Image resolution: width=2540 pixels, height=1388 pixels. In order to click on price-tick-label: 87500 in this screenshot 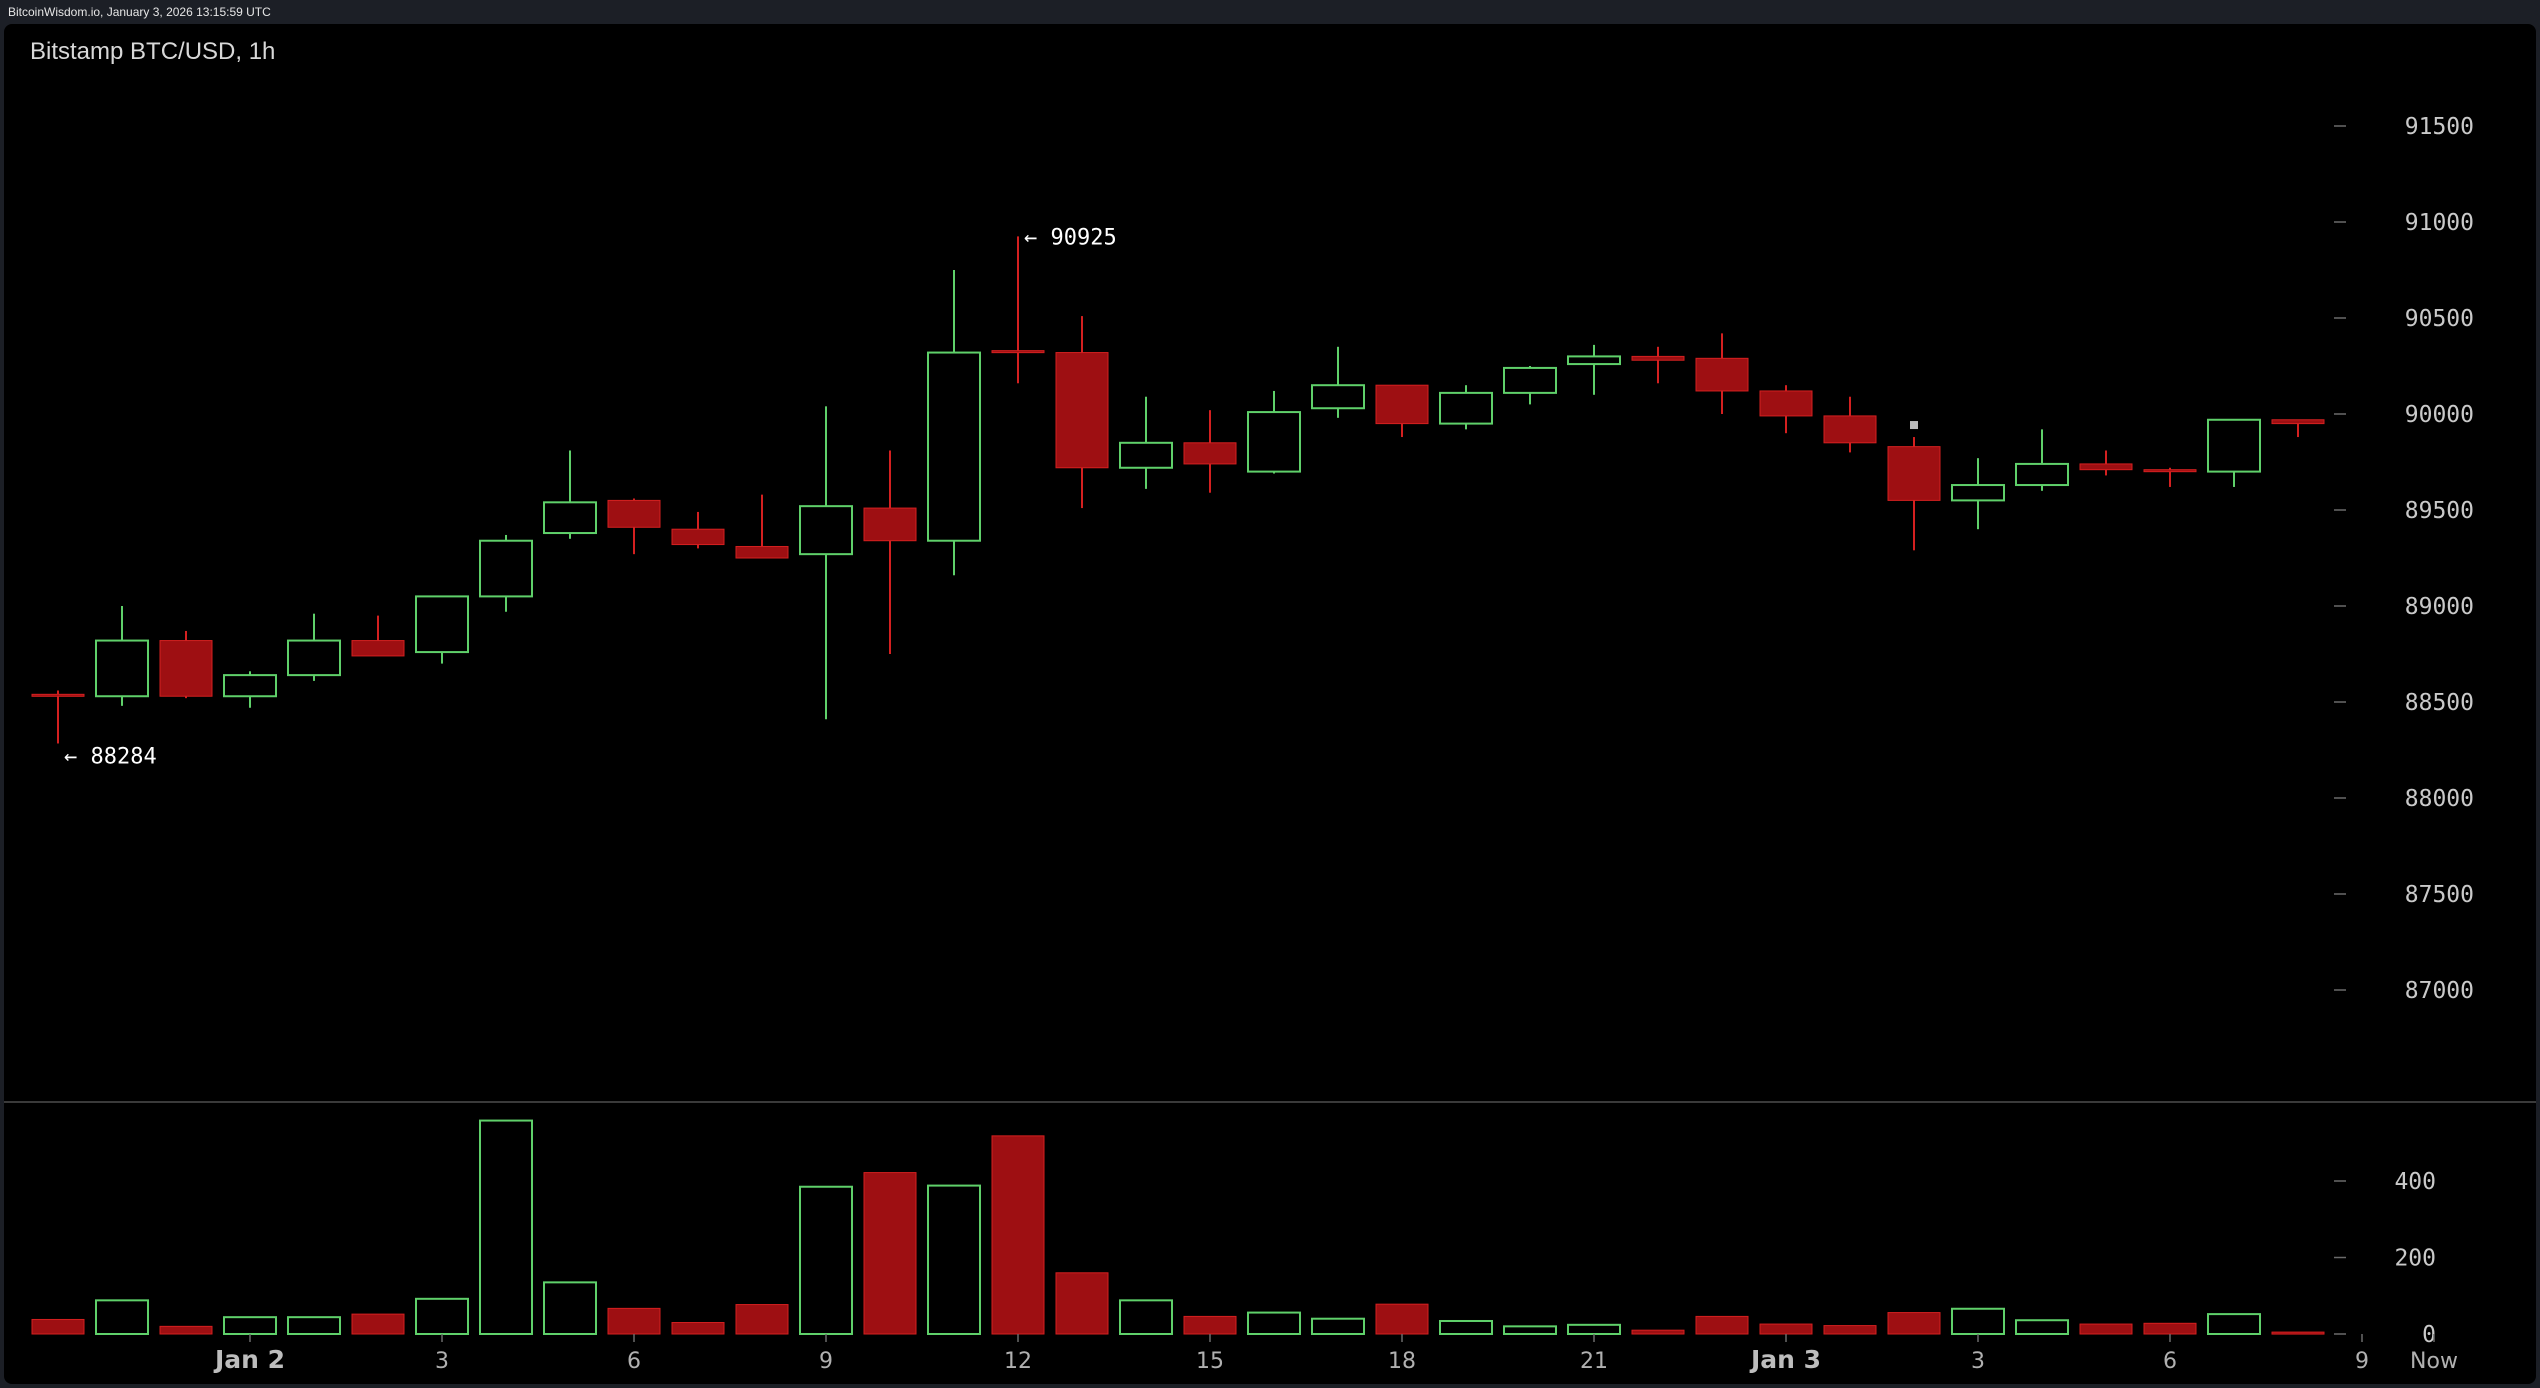, I will do `click(2439, 895)`.